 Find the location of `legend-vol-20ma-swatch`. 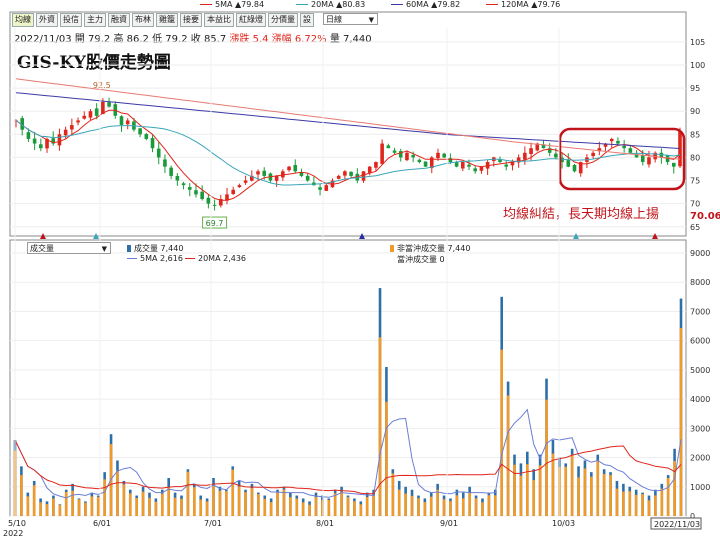

legend-vol-20ma-swatch is located at coordinates (190, 258).